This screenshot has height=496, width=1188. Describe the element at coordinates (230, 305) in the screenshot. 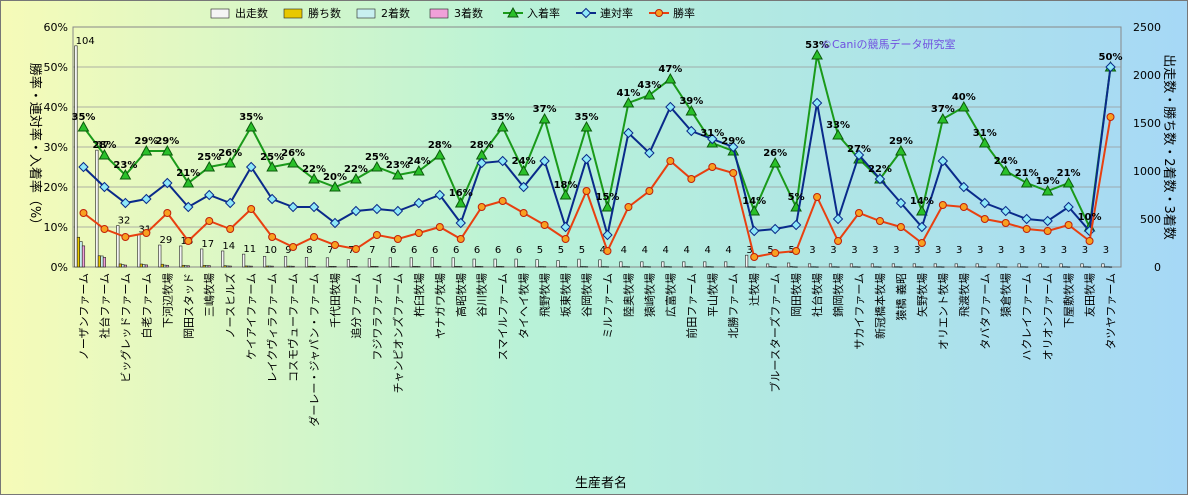

I see `x-tick-label: ノースヒルズ` at that location.